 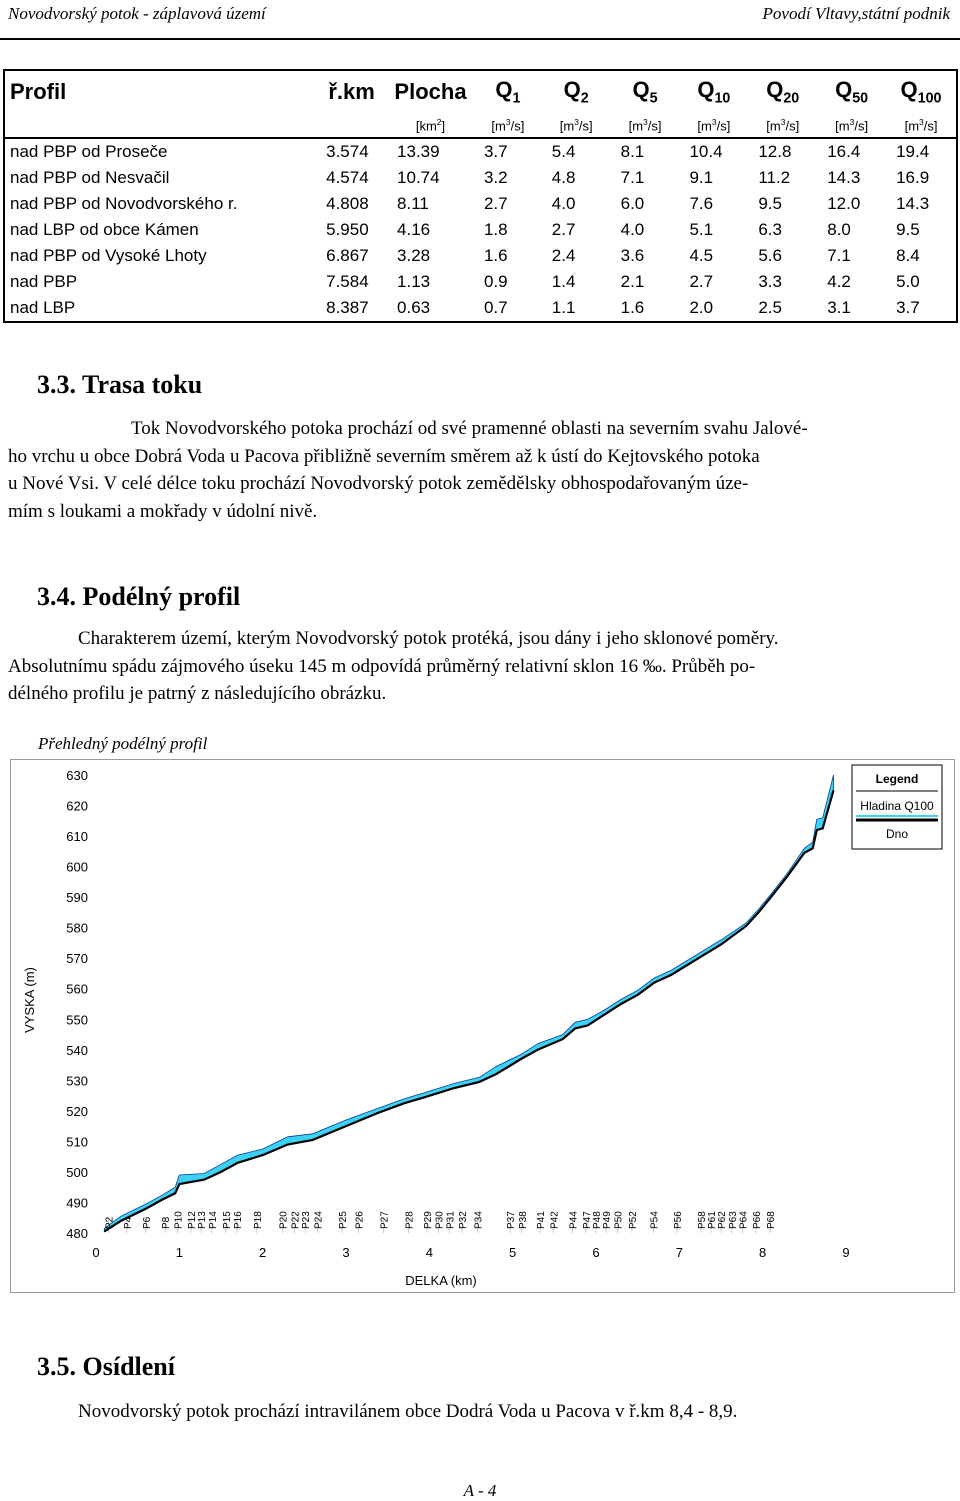 What do you see at coordinates (852, 91) in the screenshot?
I see `col-header-q50: Q50` at bounding box center [852, 91].